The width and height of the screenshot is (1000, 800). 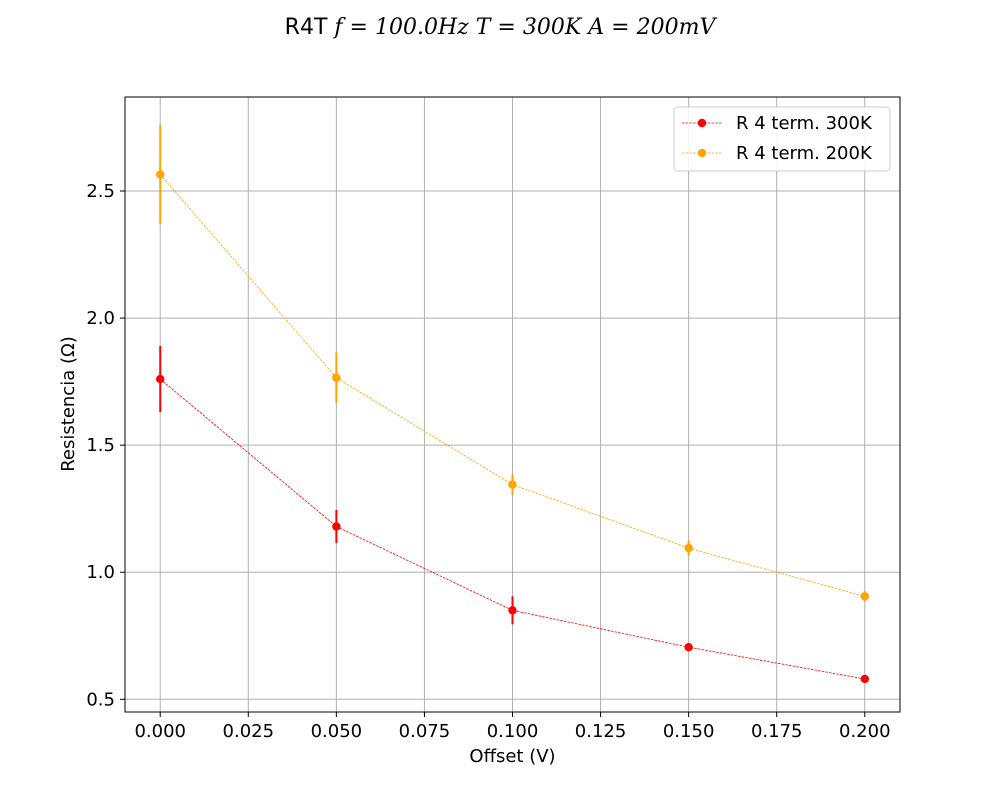 I want to click on x-axis-label: Offset (V), so click(x=512, y=756).